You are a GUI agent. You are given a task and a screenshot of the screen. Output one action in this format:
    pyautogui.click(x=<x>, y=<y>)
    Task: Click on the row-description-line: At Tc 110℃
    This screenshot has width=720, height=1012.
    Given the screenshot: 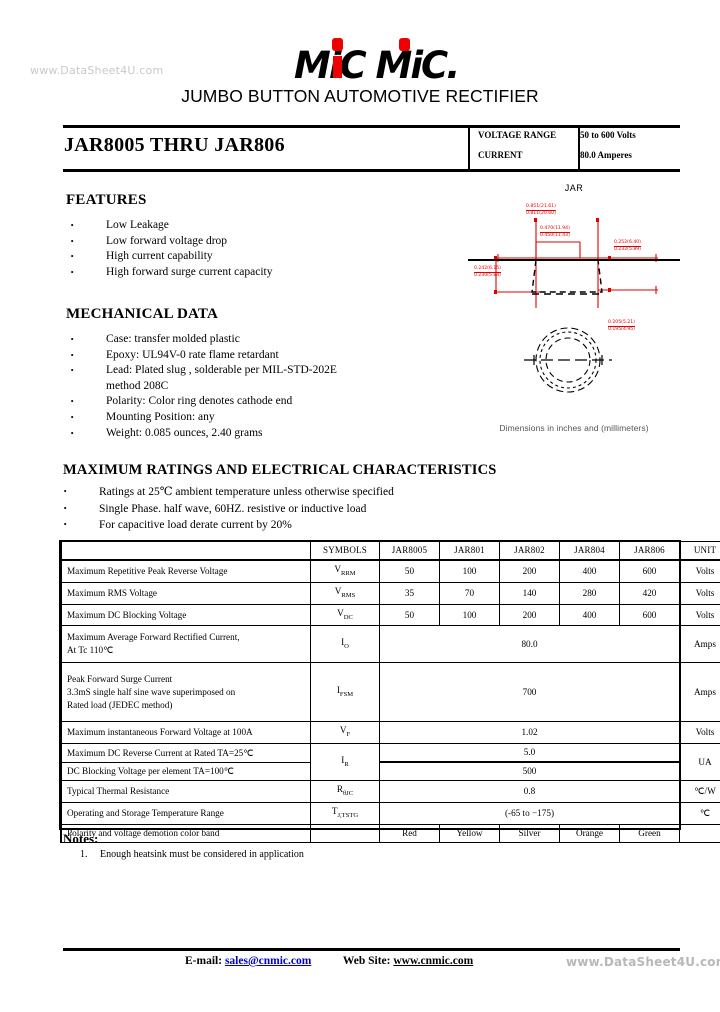 What is the action you would take?
    pyautogui.click(x=90, y=650)
    